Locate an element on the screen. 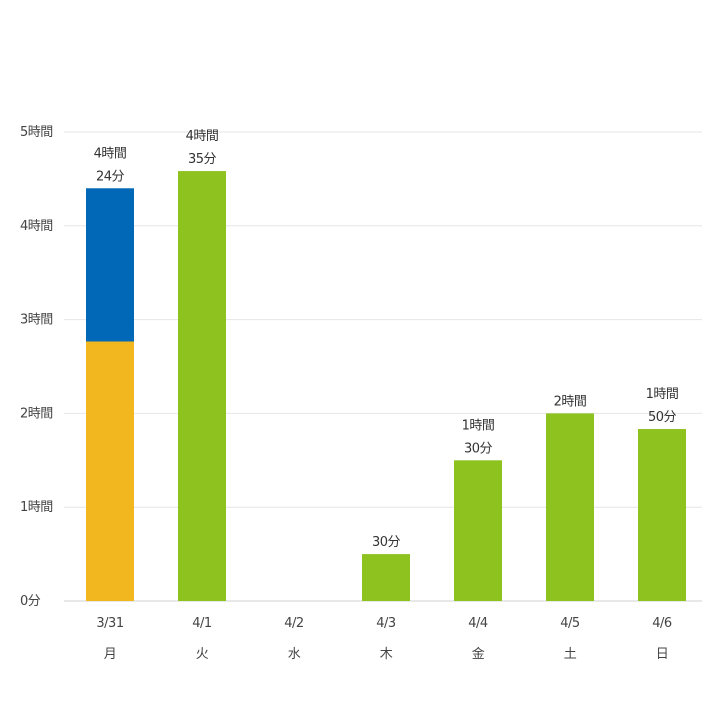  x-axis-labels: 3/31 月 4/1 火 4/2 水 4/3 木 4/4 金 4/5 土 4/6 日 is located at coordinates (384, 639).